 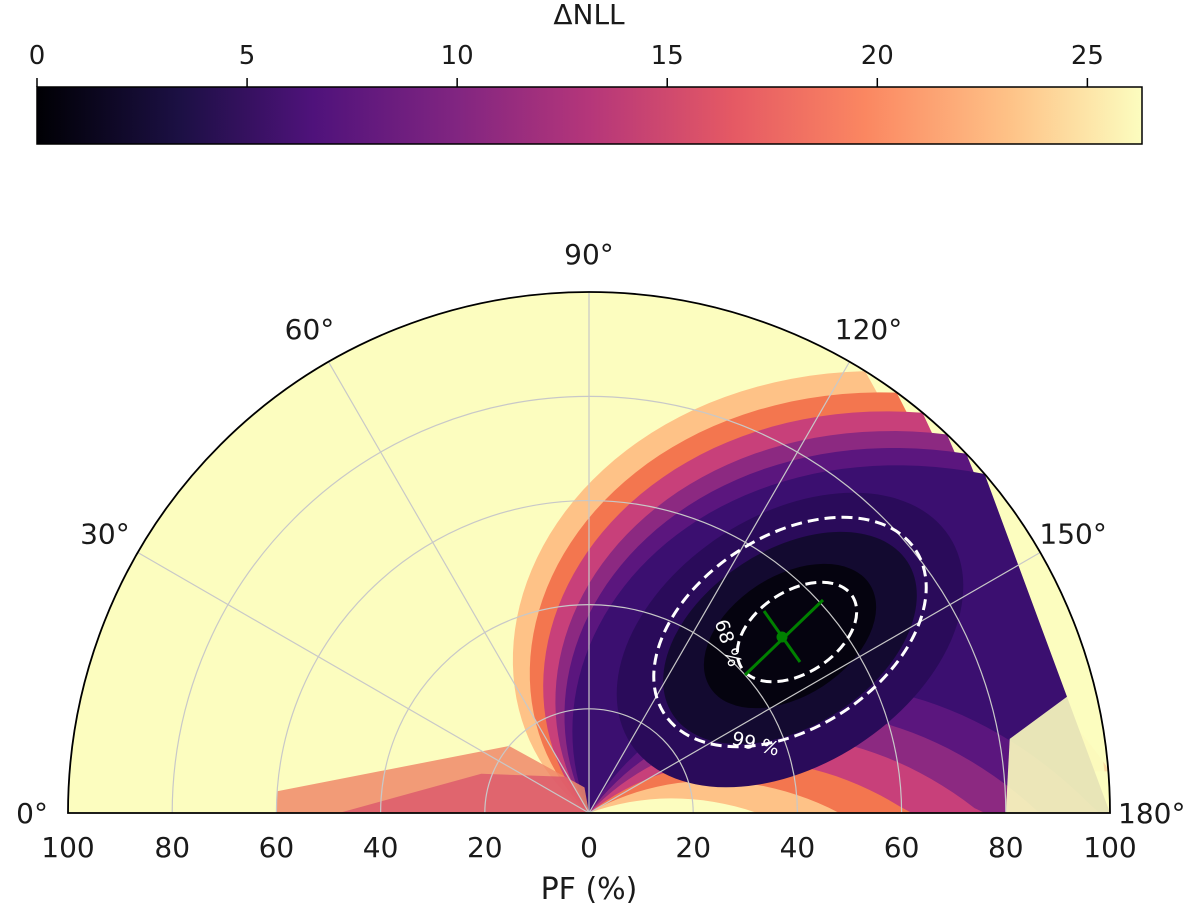 I want to click on best-fit-point, so click(x=782, y=637).